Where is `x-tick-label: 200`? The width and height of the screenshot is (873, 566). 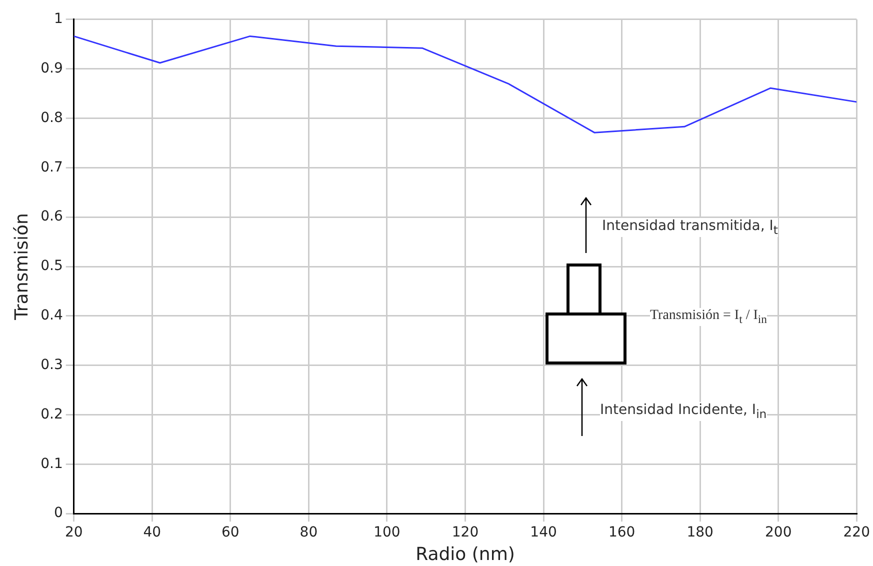
x-tick-label: 200 is located at coordinates (778, 532).